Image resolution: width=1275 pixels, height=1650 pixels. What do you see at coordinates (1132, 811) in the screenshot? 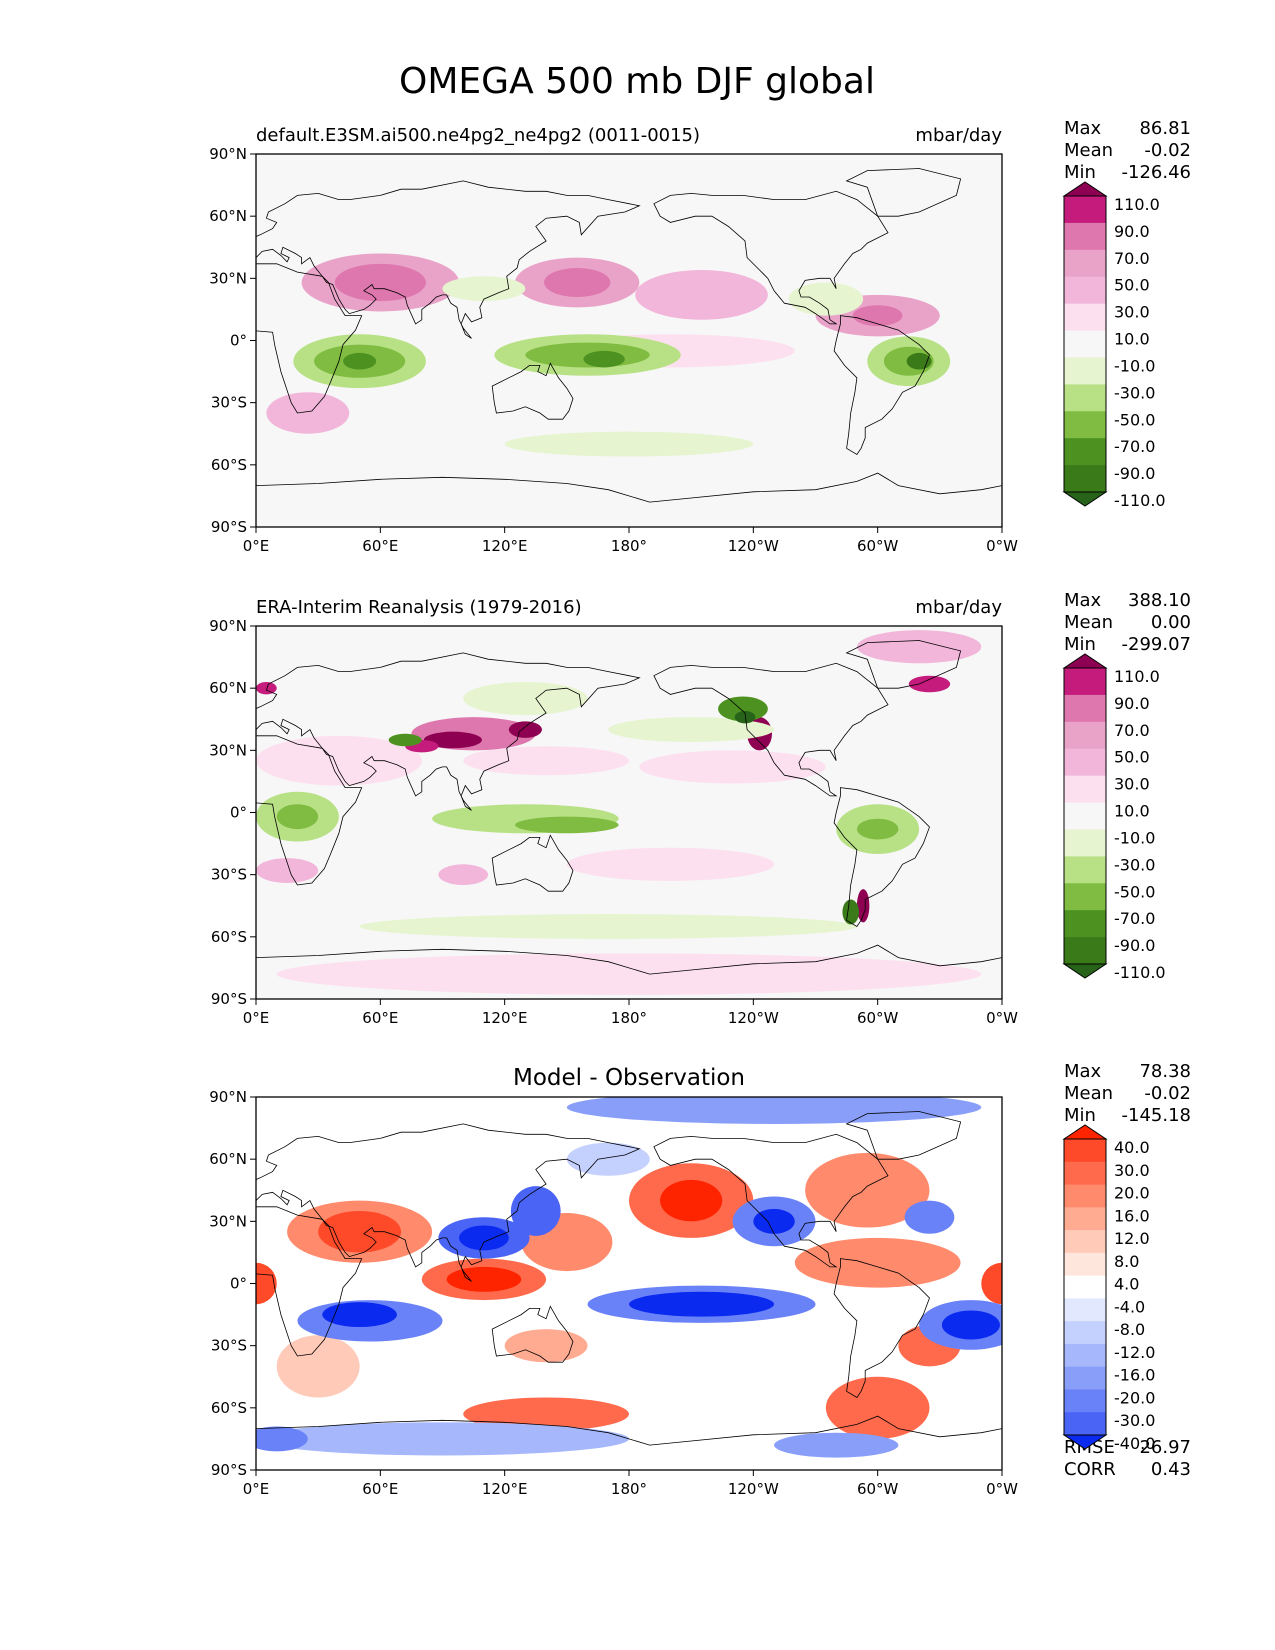
I see `colorbar-tick-label: 10.0` at bounding box center [1132, 811].